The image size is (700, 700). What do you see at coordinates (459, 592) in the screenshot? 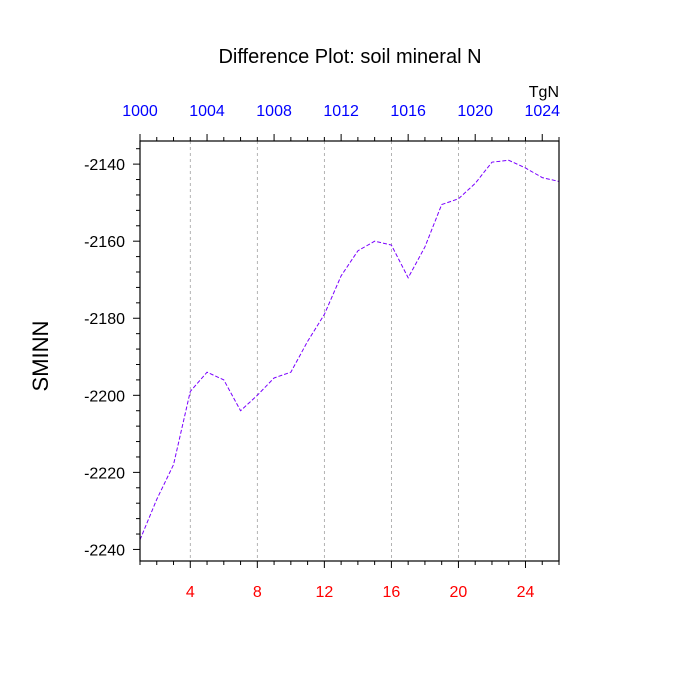
I see `x-tick-label: 20` at bounding box center [459, 592].